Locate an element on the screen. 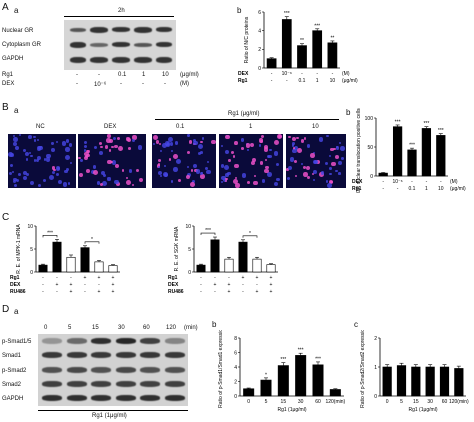 Image resolution: width=474 pixels, height=422 pixels. panel-a-sub-a: a is located at coordinates (16, 10).